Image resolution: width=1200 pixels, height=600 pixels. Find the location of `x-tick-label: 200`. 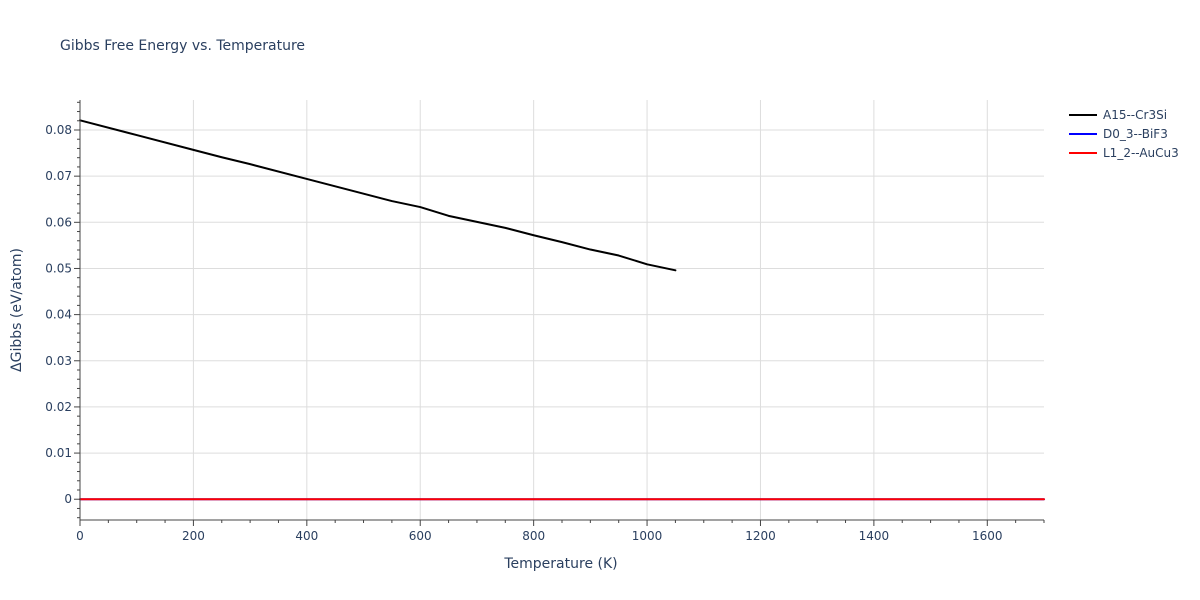

x-tick-label: 200 is located at coordinates (193, 536).